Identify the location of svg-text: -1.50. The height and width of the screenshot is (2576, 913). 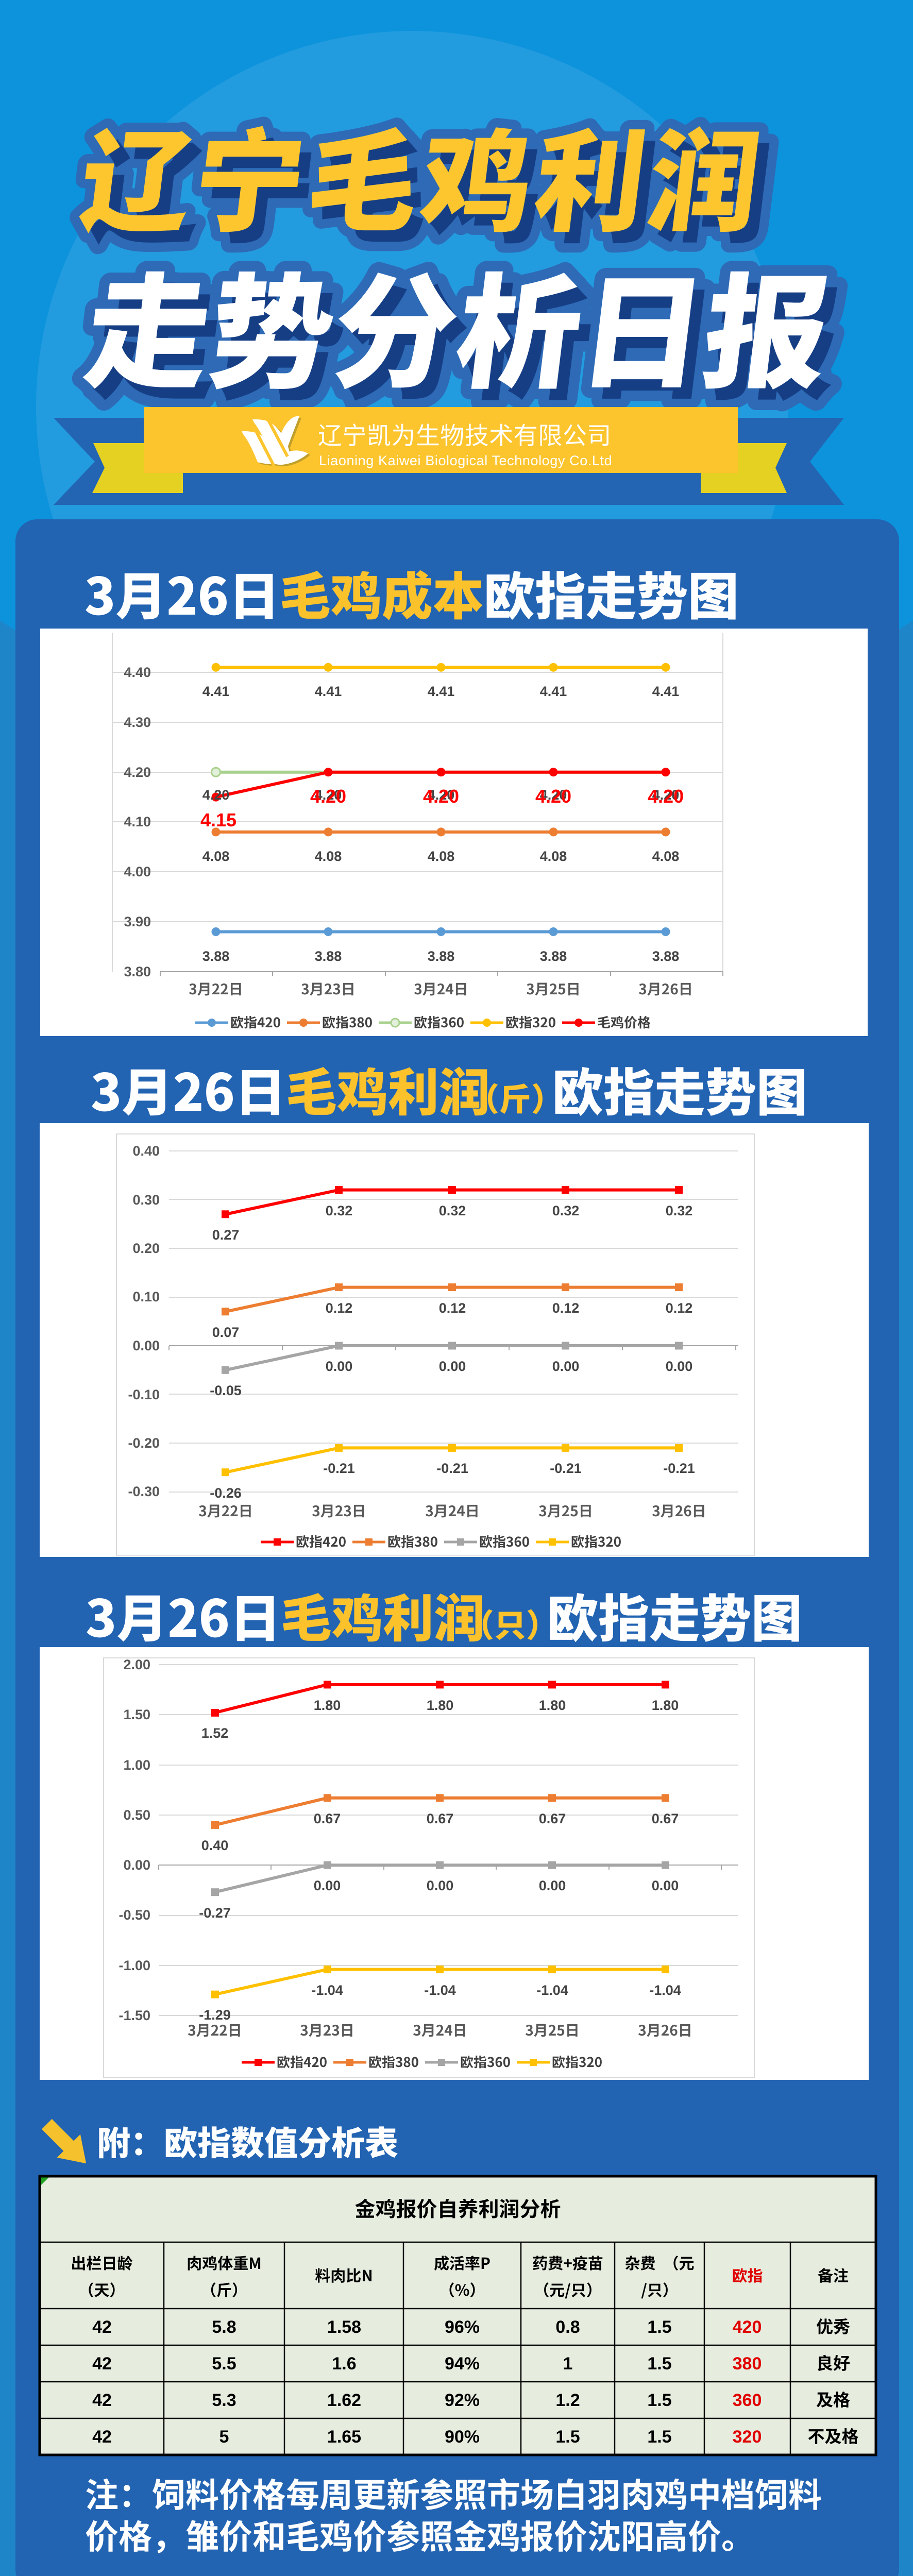
(134, 2015).